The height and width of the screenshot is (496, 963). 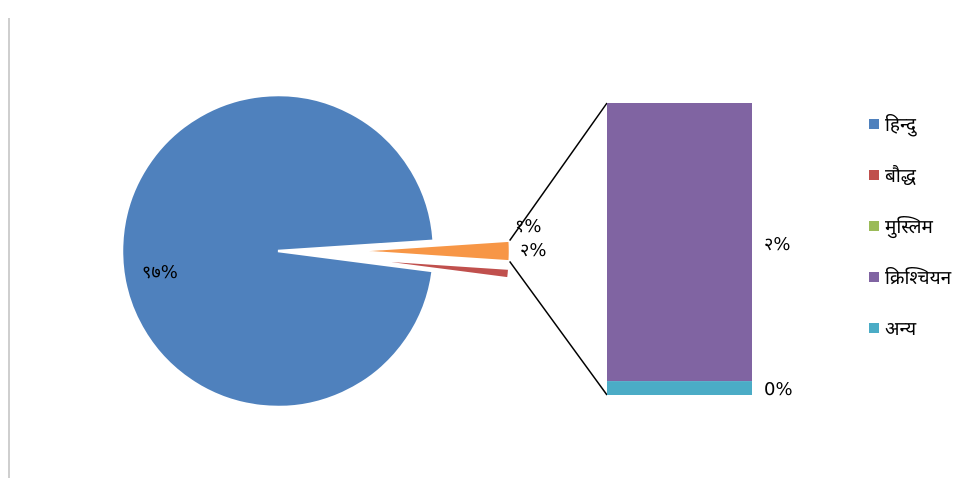 I want to click on legend-swatch-christian, so click(x=874, y=277).